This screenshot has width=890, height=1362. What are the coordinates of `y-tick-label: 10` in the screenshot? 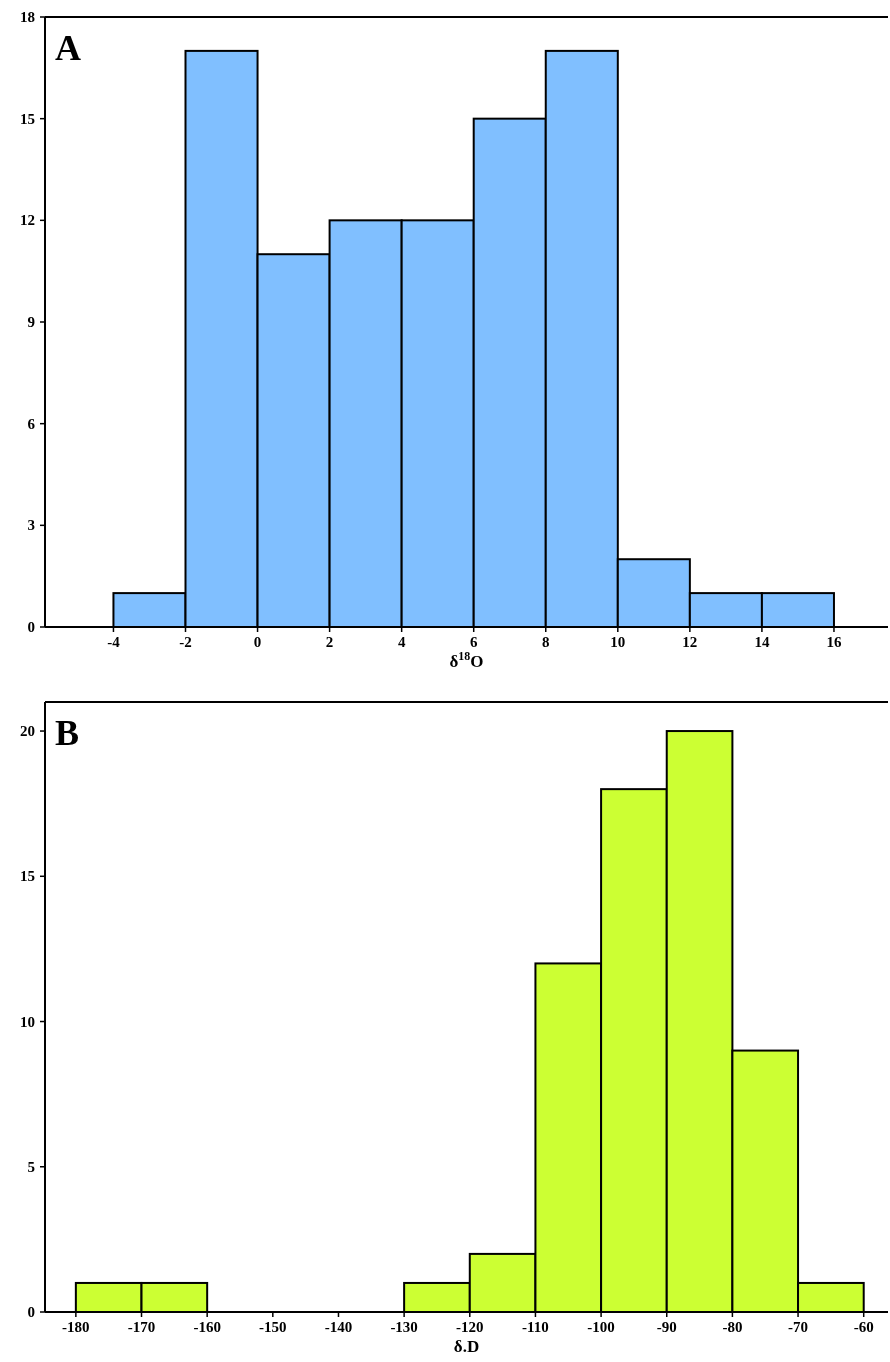 It's located at (27, 1021).